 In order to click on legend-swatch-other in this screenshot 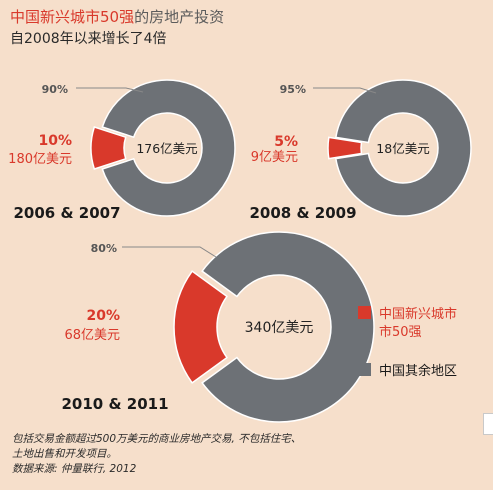, I will do `click(364, 369)`.